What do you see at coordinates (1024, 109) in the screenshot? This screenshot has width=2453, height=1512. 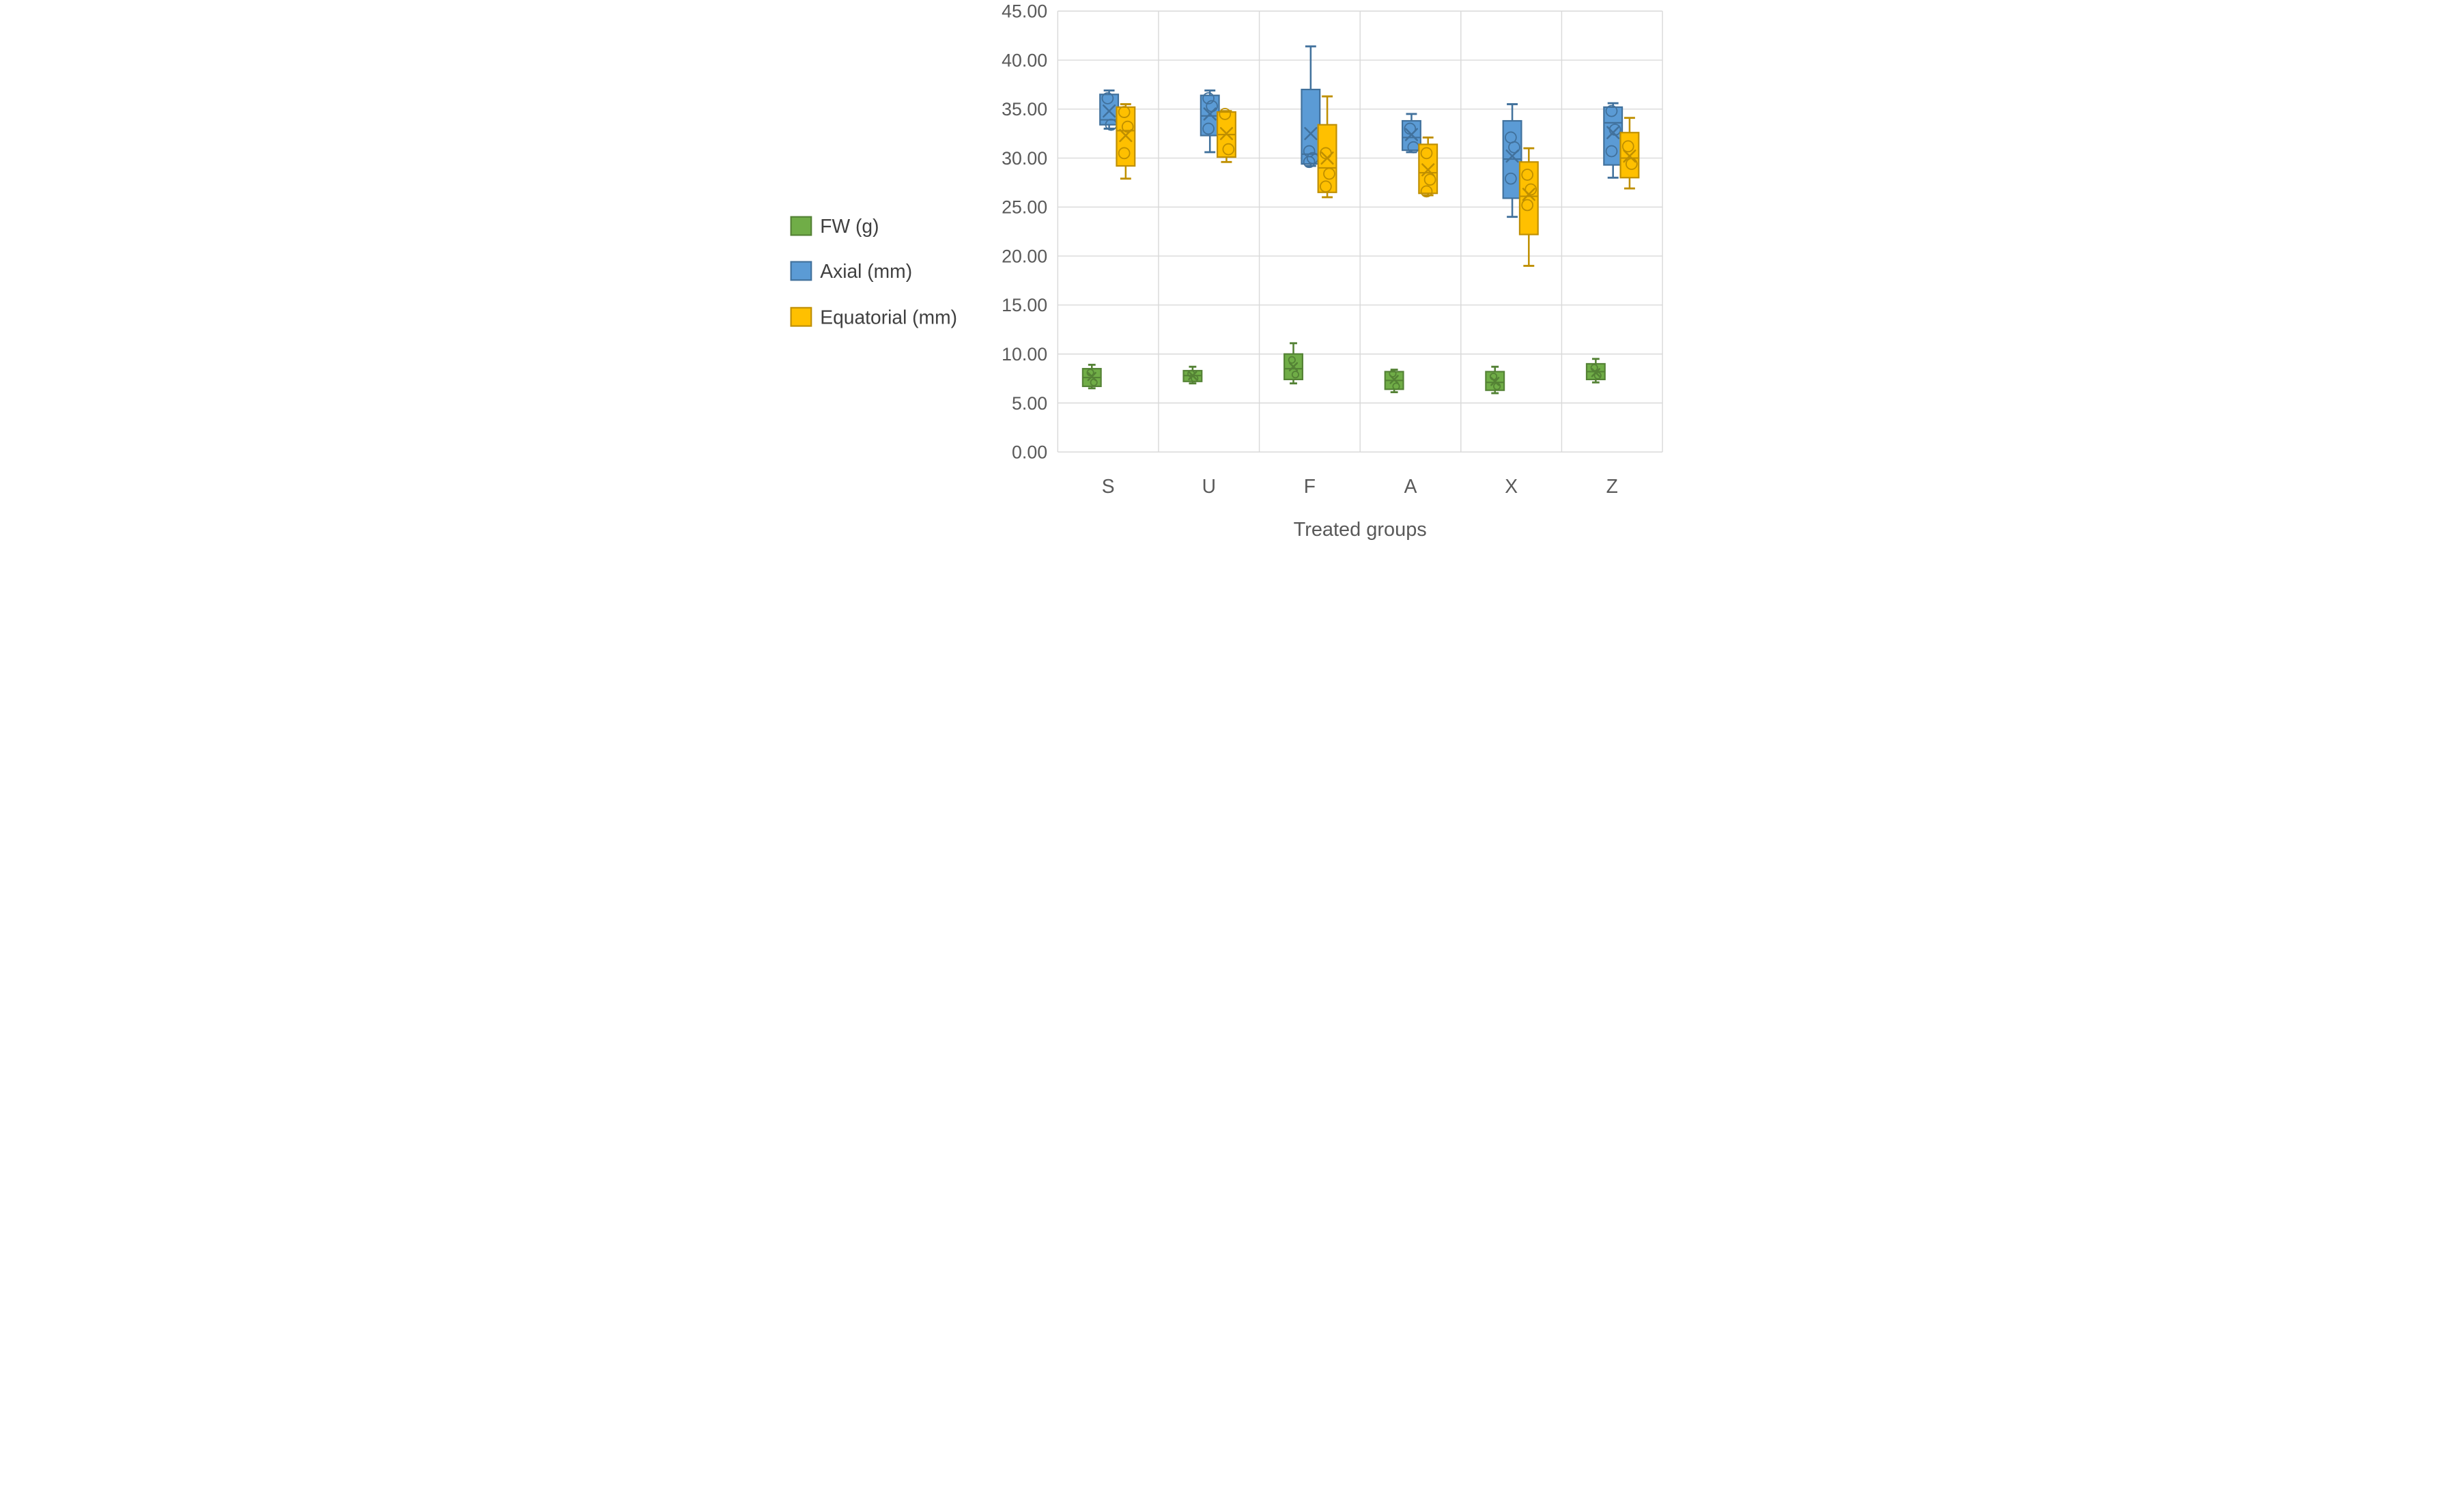 I see `y-tick-label: 35.00` at bounding box center [1024, 109].